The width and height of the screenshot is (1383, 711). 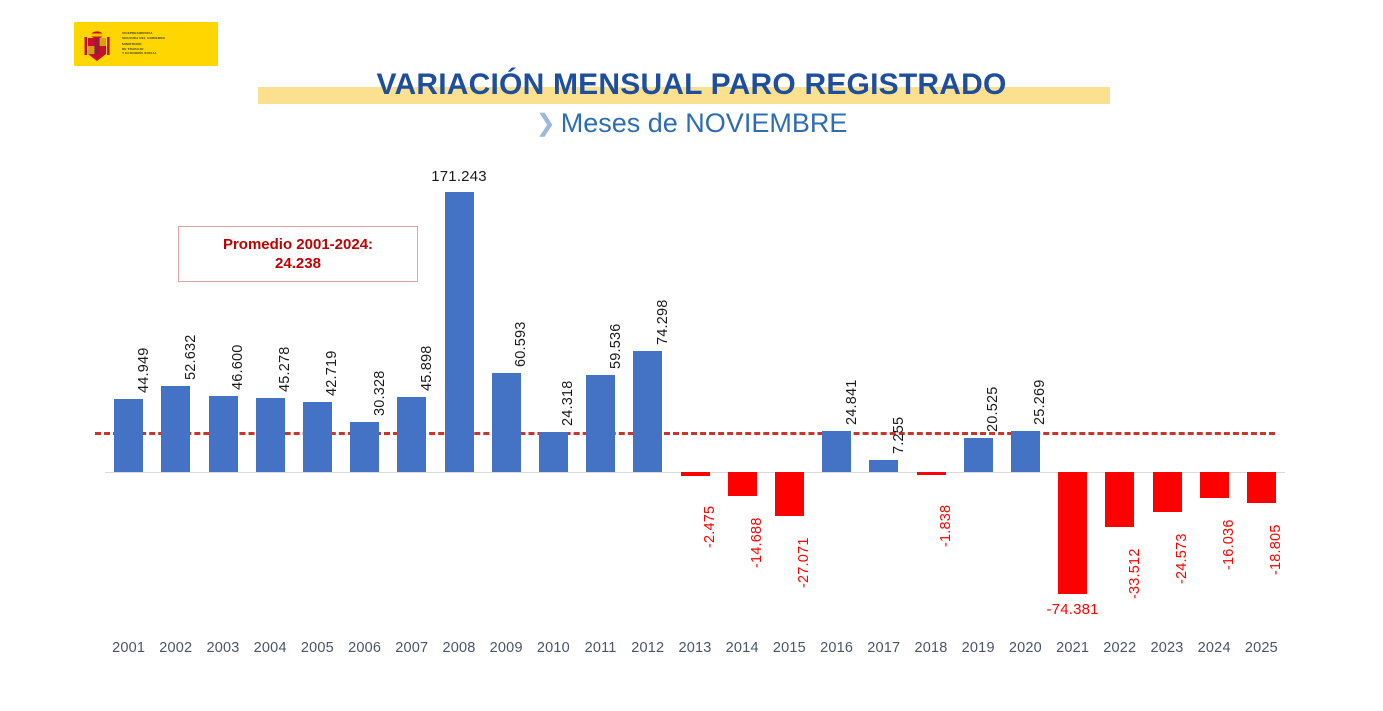 I want to click on x-axis-label-2009: 2009, so click(x=506, y=648).